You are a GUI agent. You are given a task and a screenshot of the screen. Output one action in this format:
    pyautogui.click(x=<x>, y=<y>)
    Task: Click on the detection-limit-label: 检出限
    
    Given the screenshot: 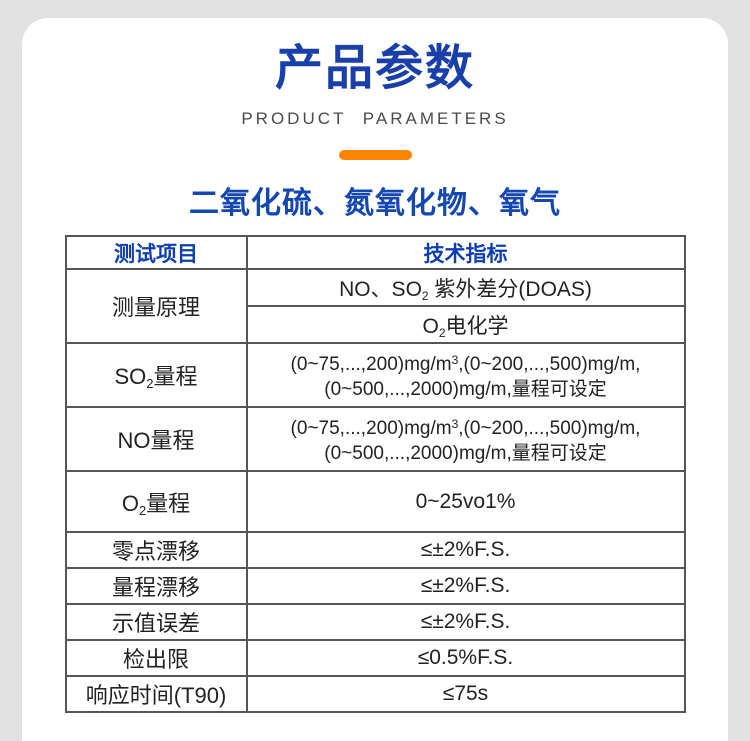 What is the action you would take?
    pyautogui.click(x=156, y=658)
    